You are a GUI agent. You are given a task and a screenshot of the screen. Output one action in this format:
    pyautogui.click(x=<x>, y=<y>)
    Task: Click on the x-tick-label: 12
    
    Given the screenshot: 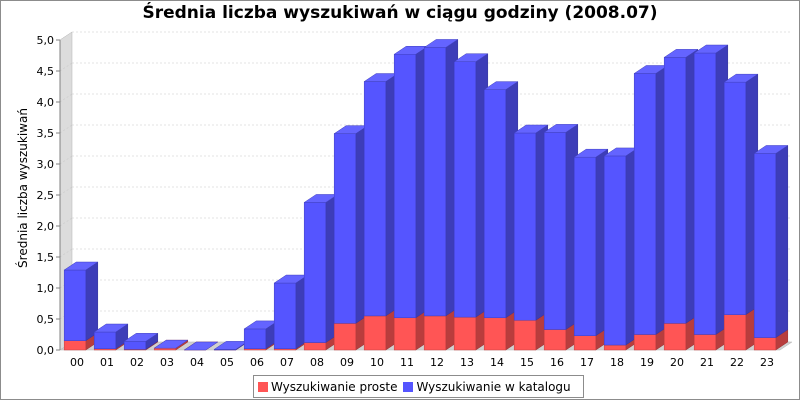 What is the action you would take?
    pyautogui.click(x=437, y=362)
    